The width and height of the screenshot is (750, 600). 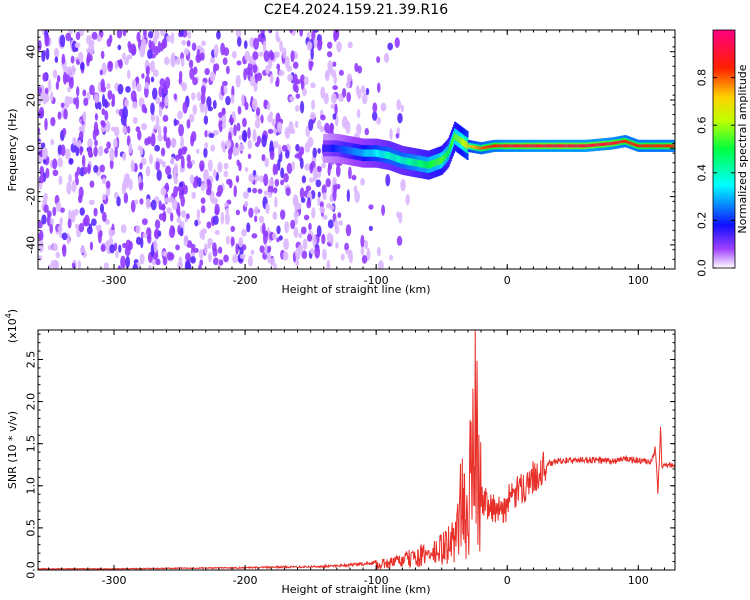 What do you see at coordinates (31, 402) in the screenshot?
I see `y-tick-label: 2.0` at bounding box center [31, 402].